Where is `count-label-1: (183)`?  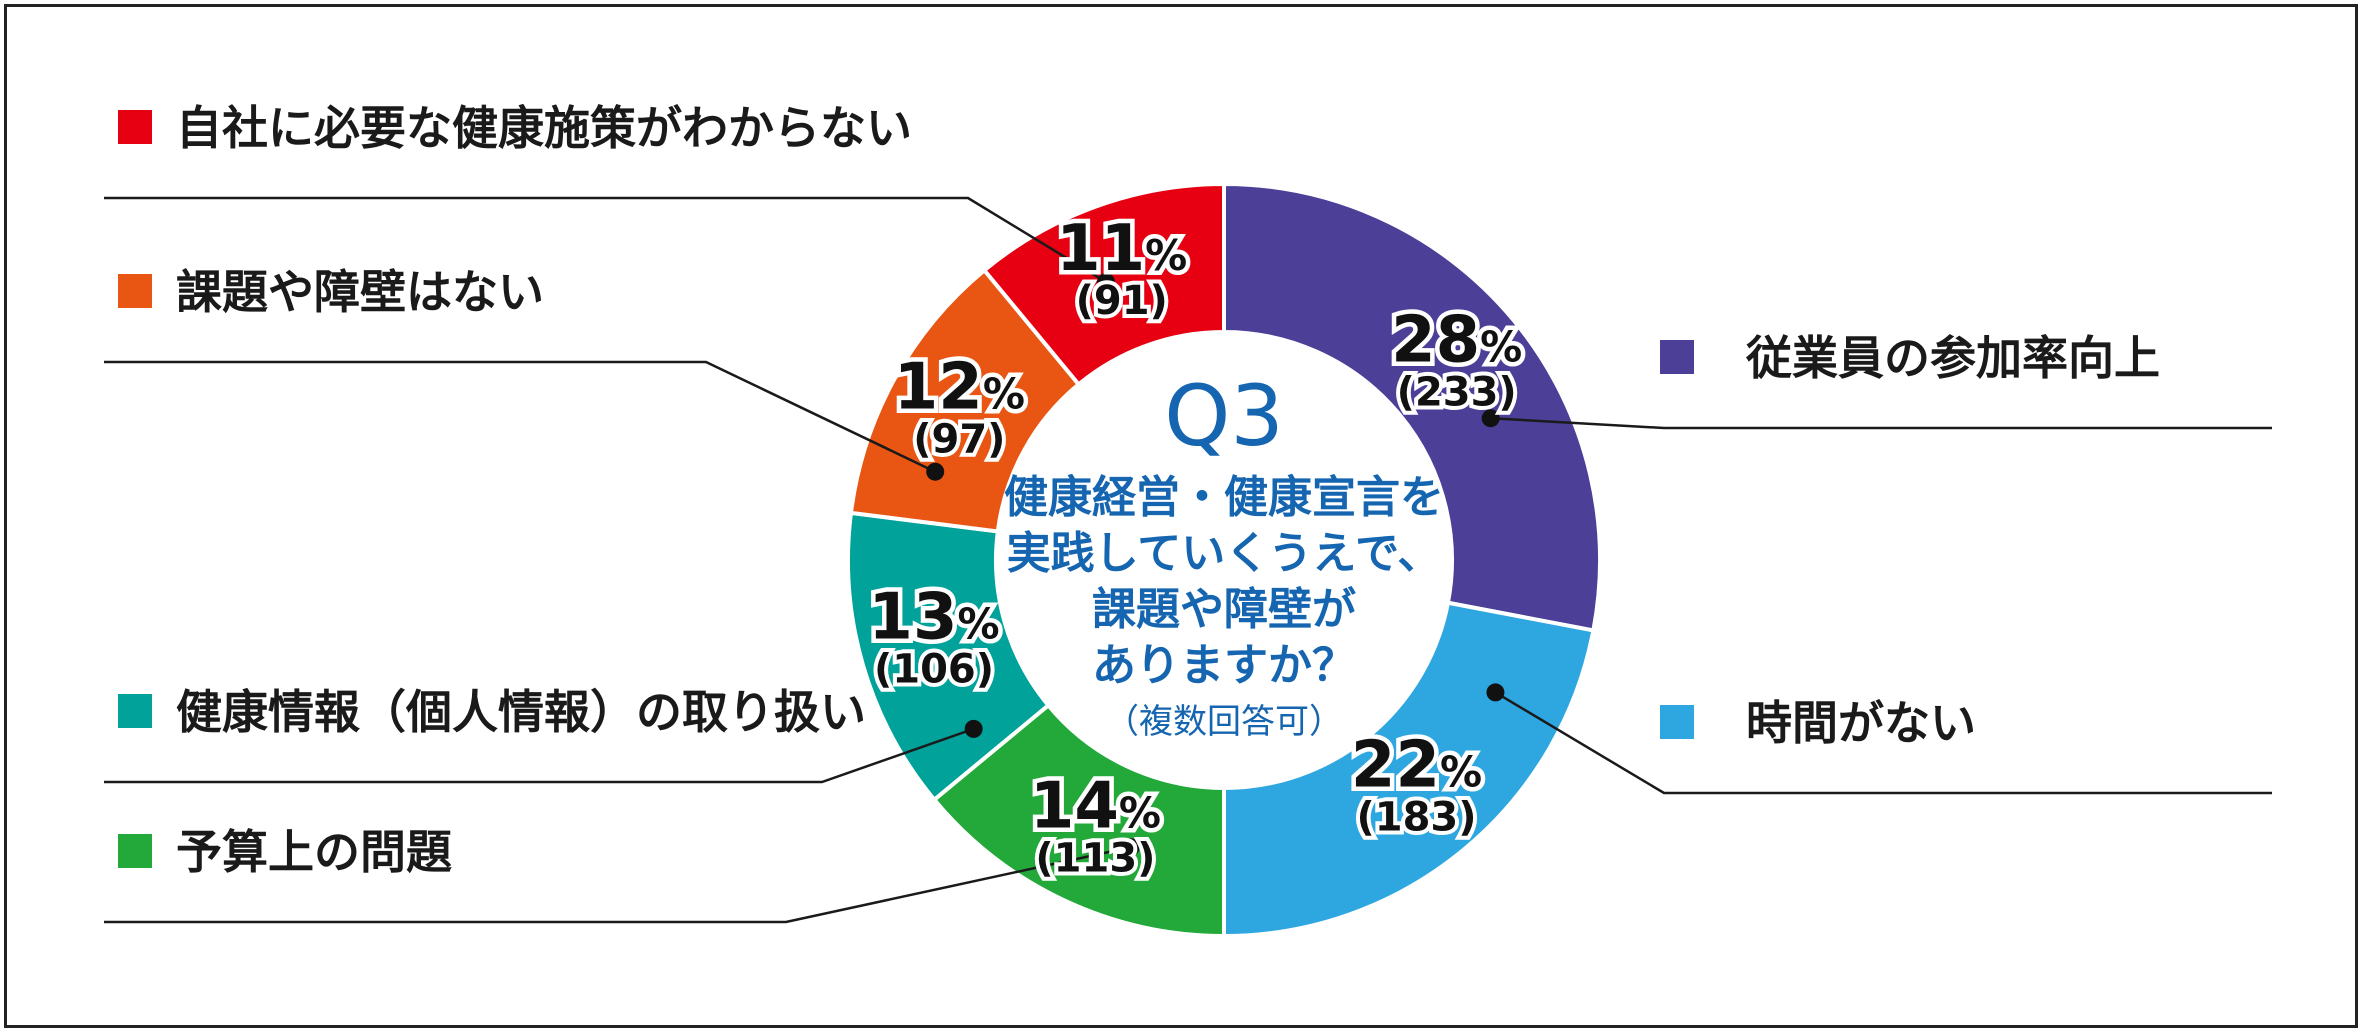
count-label-1: (183) is located at coordinates (1416, 818).